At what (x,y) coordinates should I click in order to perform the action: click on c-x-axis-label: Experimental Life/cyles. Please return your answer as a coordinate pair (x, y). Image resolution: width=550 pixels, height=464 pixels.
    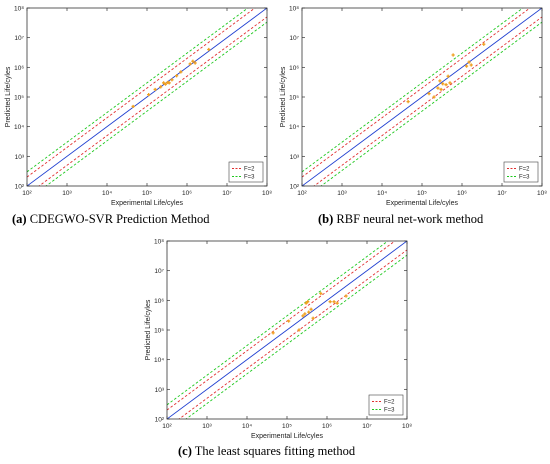
    Looking at the image, I should click on (287, 436).